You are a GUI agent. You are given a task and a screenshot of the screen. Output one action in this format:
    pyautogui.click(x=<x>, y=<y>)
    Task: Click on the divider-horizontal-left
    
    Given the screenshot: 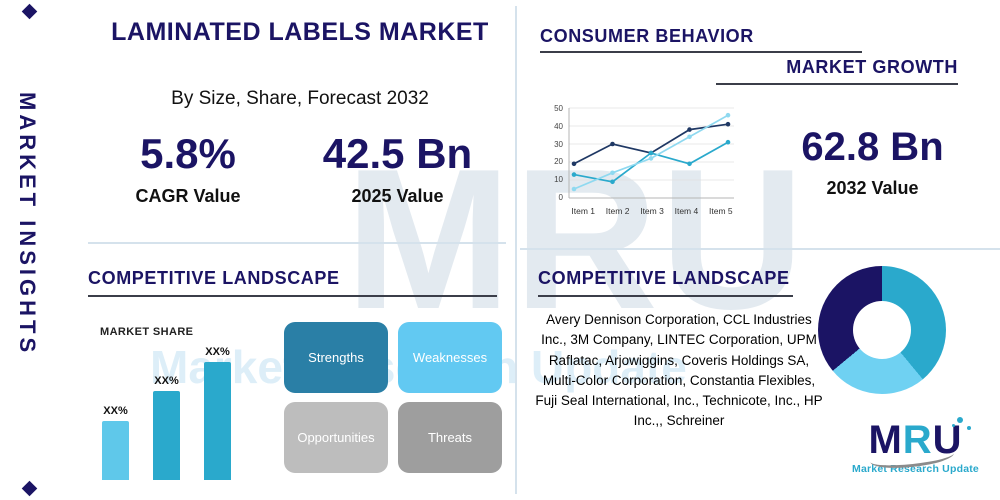 What is the action you would take?
    pyautogui.click(x=297, y=243)
    